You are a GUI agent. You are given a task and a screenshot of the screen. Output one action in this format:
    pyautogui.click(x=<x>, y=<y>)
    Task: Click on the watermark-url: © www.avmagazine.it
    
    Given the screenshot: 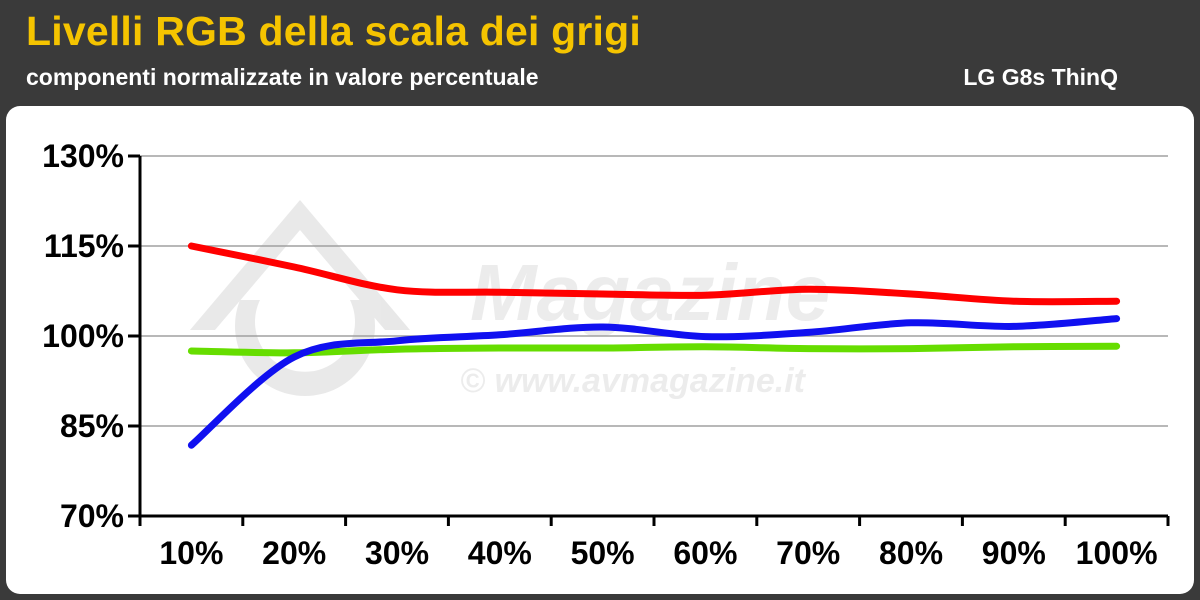 What is the action you would take?
    pyautogui.click(x=633, y=381)
    